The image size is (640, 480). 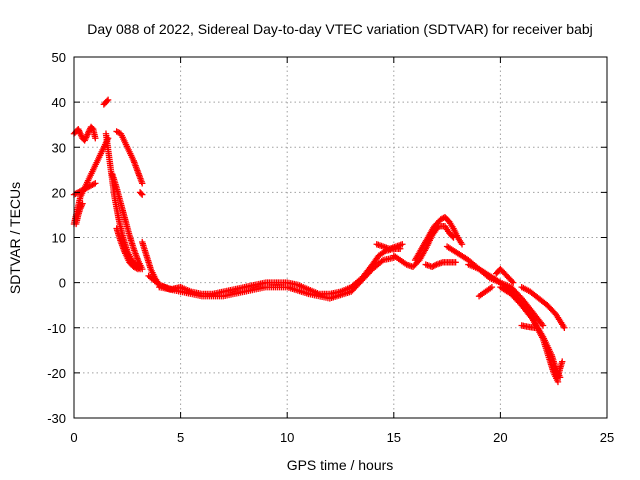 I want to click on y-tick-label: 40, so click(x=59, y=102).